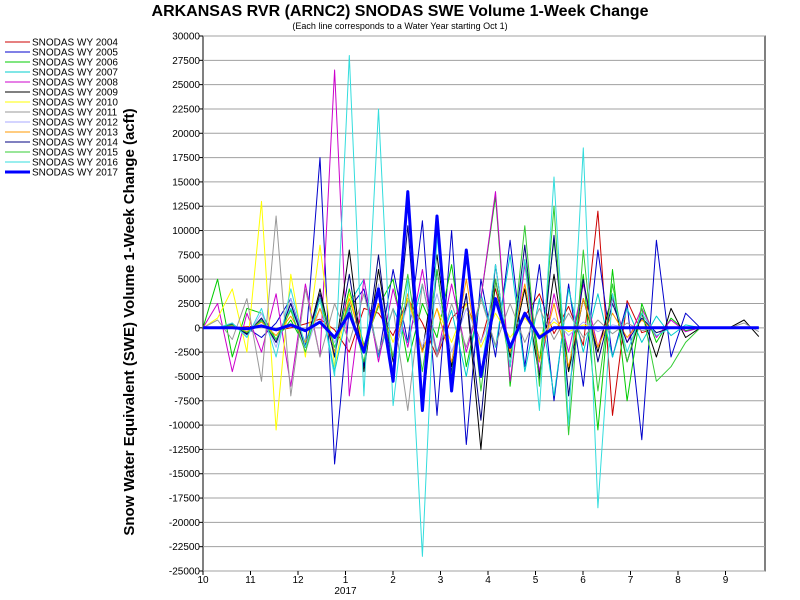  What do you see at coordinates (189, 304) in the screenshot?
I see `y-tick-label: 2500` at bounding box center [189, 304].